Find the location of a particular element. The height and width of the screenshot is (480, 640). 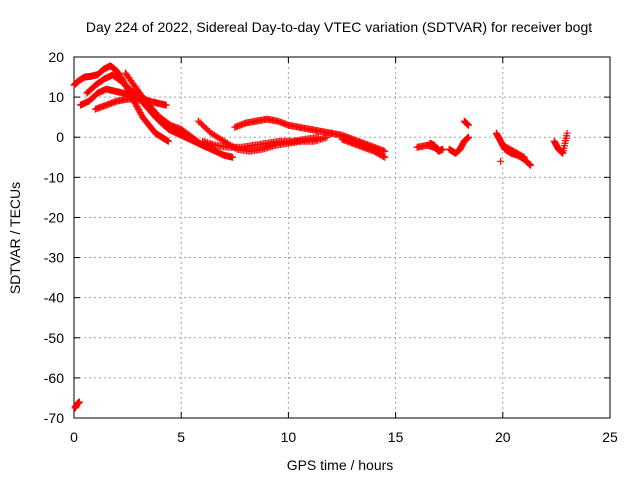

y-tick-label: 0 is located at coordinates (60, 137).